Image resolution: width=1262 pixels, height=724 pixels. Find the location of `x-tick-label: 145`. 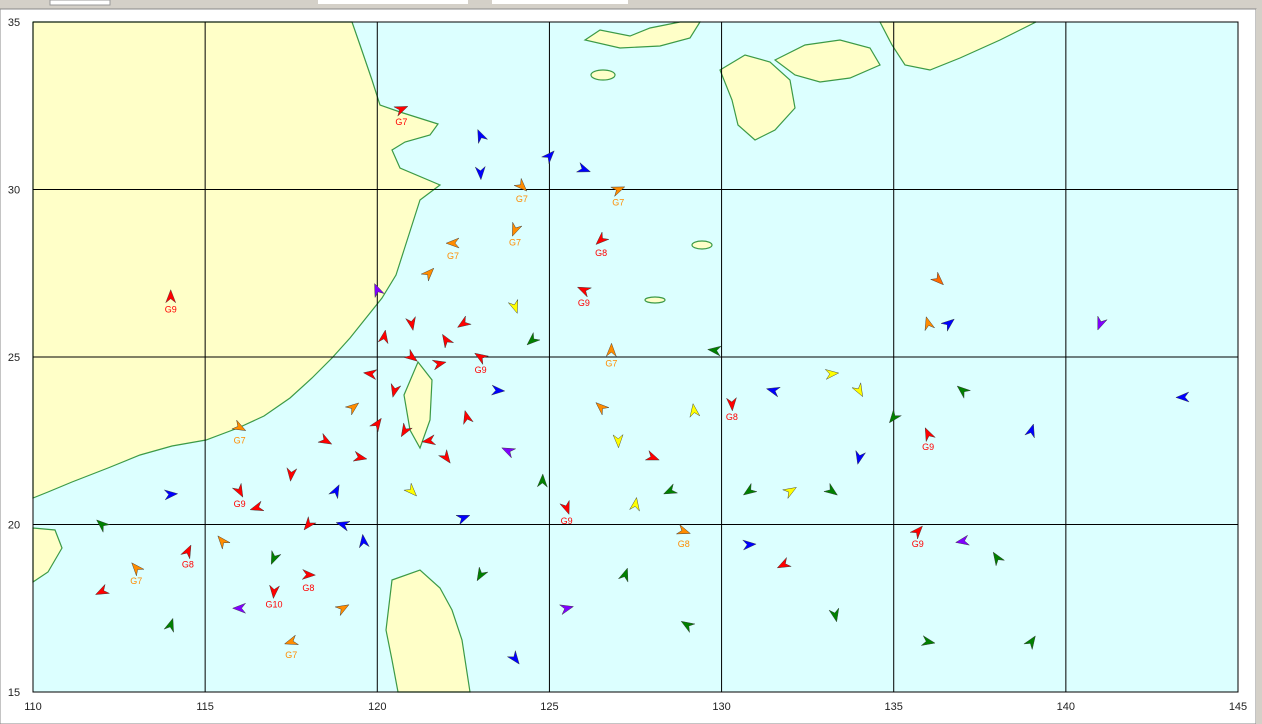

x-tick-label: 145 is located at coordinates (1238, 707).